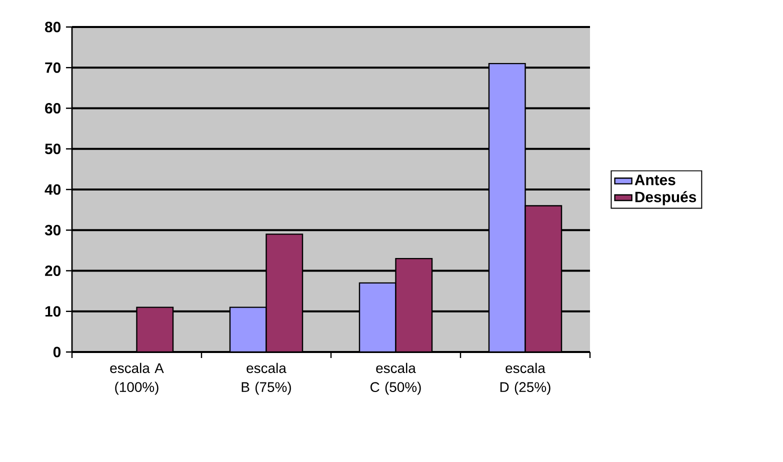  What do you see at coordinates (395, 378) in the screenshot?
I see `x-tick-label: escala C (50%)` at bounding box center [395, 378].